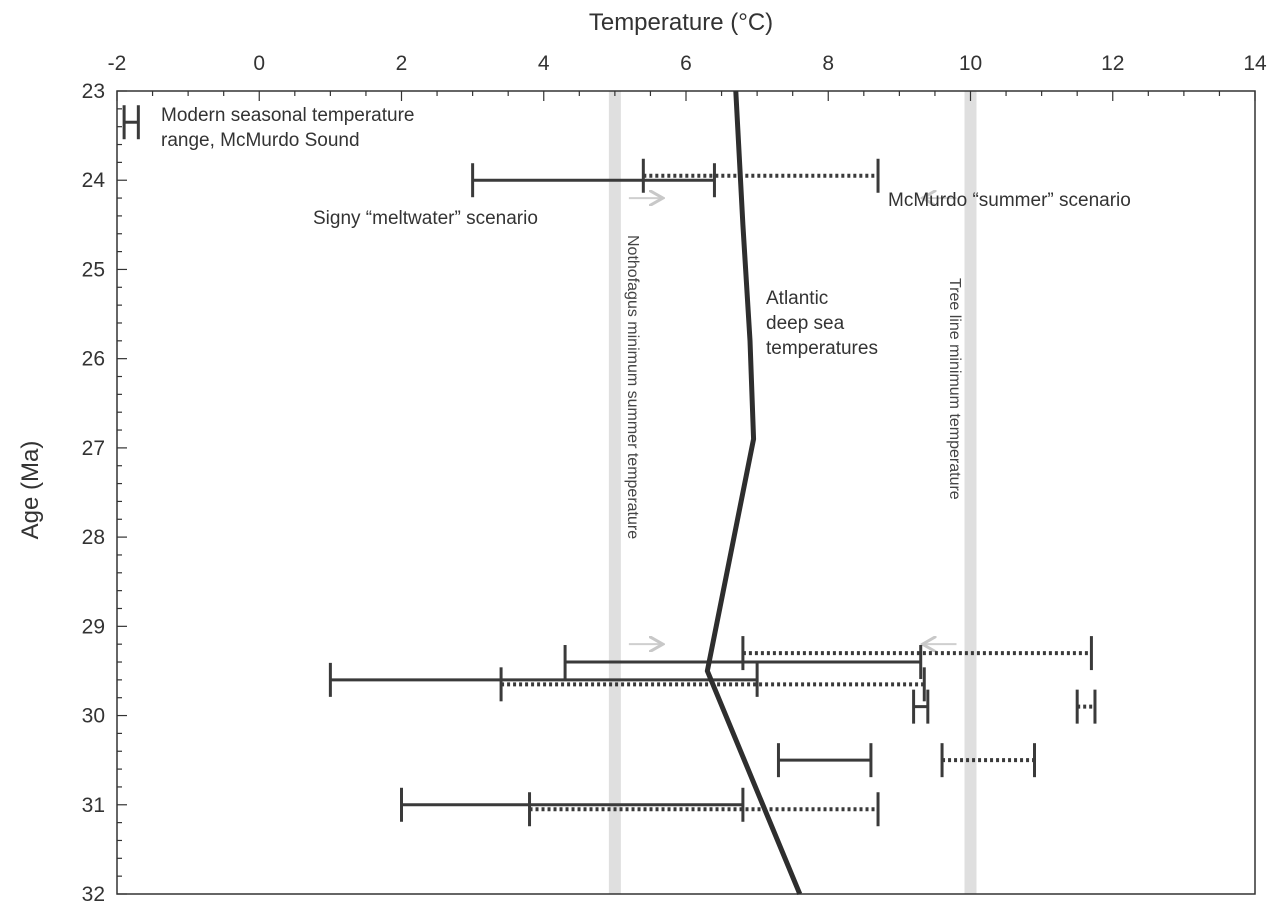 The image size is (1275, 911). I want to click on y-tick-label: 26, so click(93, 359).